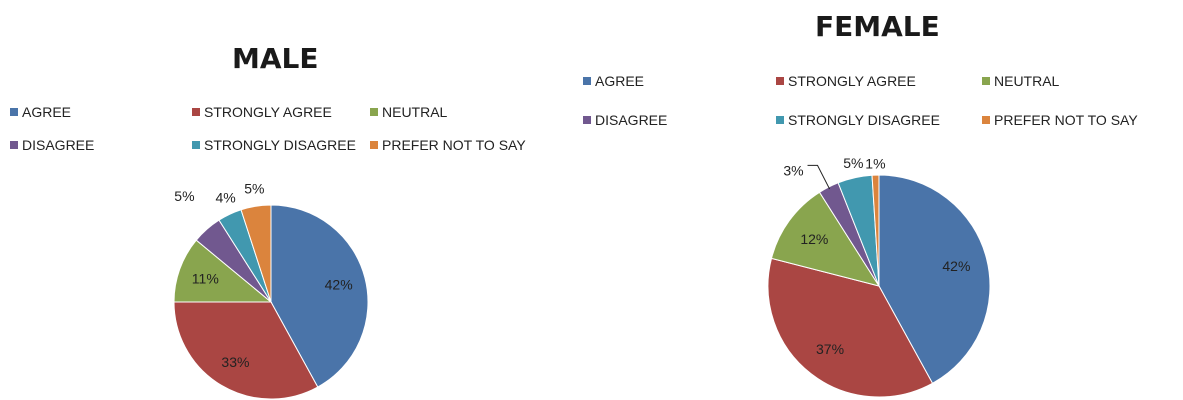 The width and height of the screenshot is (1183, 400). Describe the element at coordinates (225, 197) in the screenshot. I see `data-label-strongly-disagree: 4%` at that location.